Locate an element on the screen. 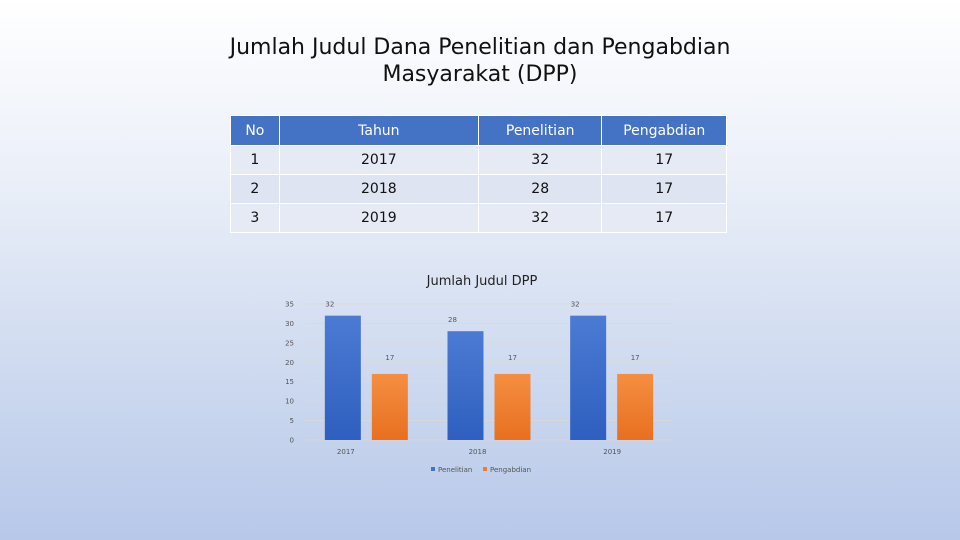  table-row: 3 2019 32 17 is located at coordinates (478, 218).